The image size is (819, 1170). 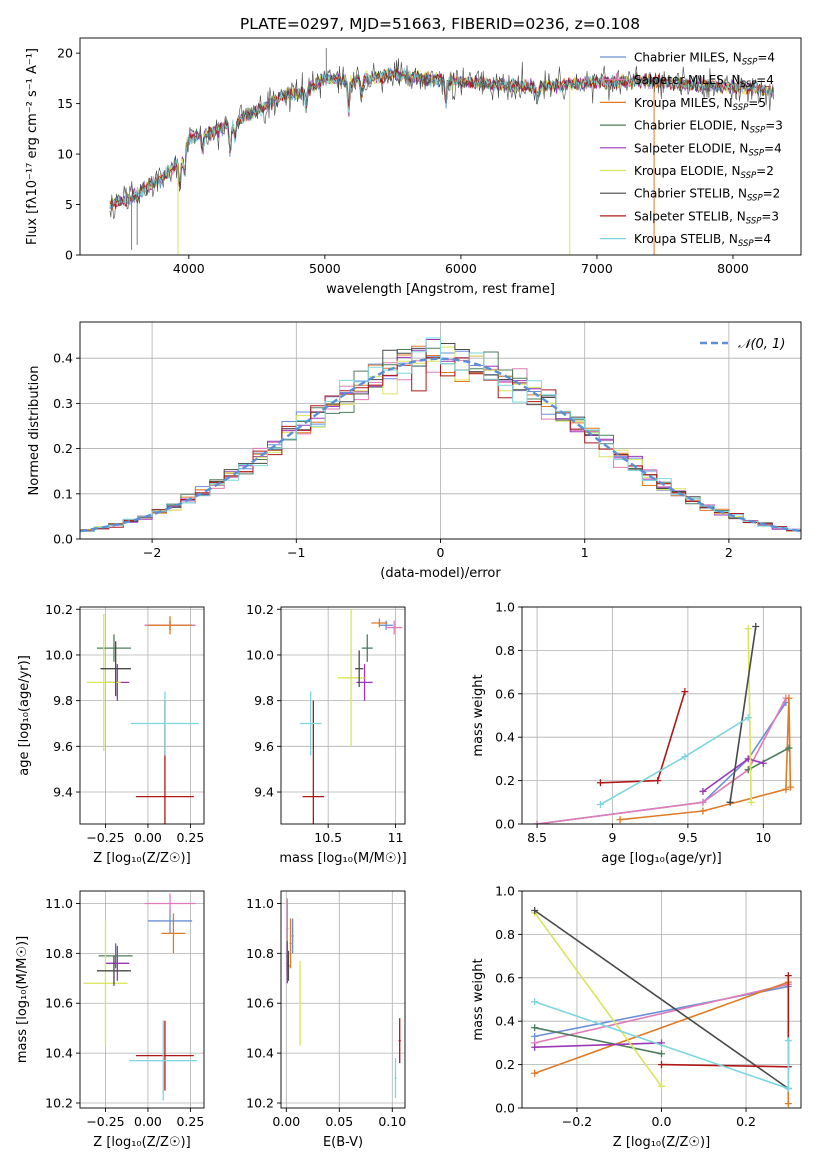 What do you see at coordinates (170, 903) in the screenshot?
I see `errorbar-salpeter-miles` at bounding box center [170, 903].